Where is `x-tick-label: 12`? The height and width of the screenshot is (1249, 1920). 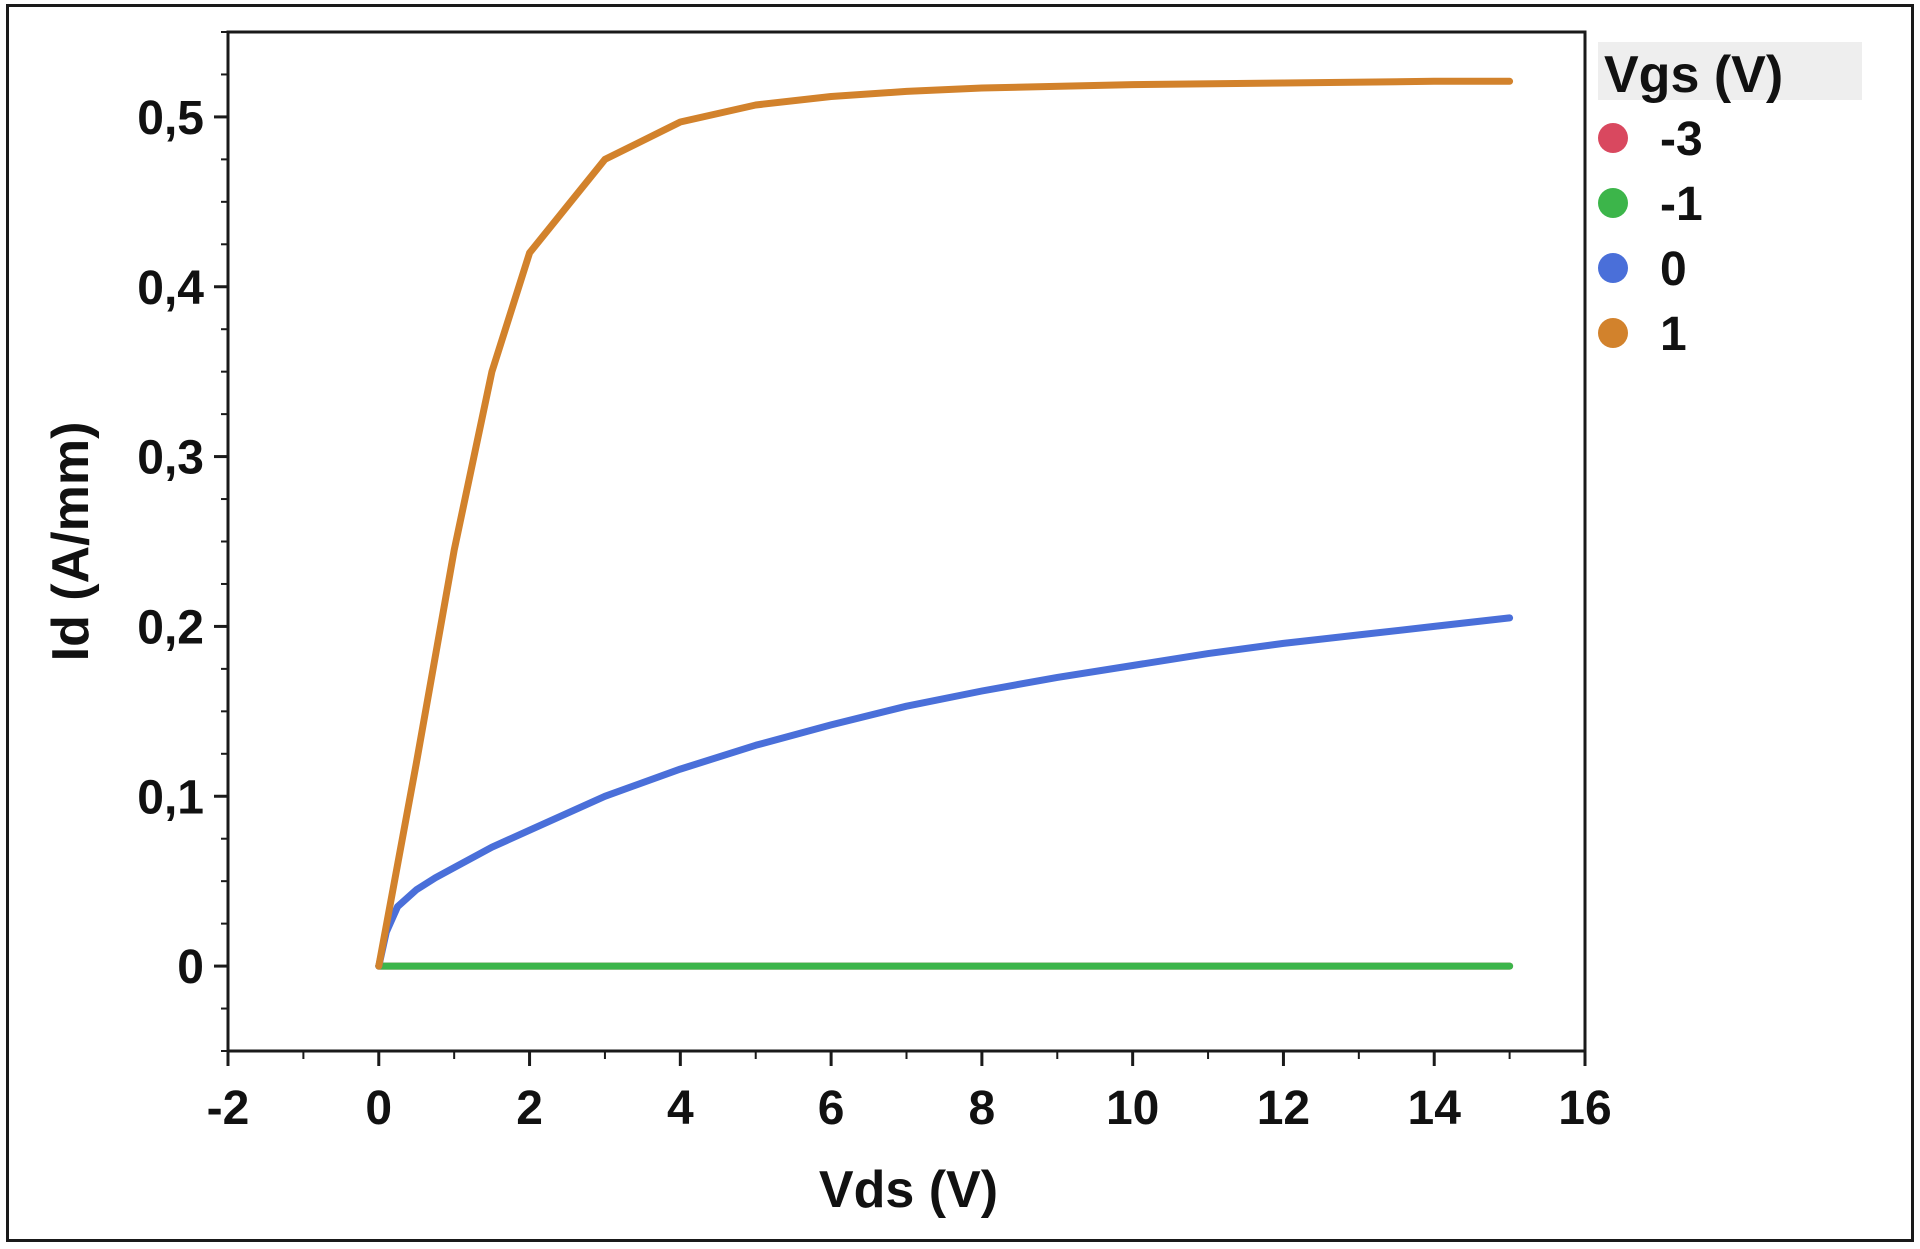
x-tick-label: 12 is located at coordinates (1283, 1108).